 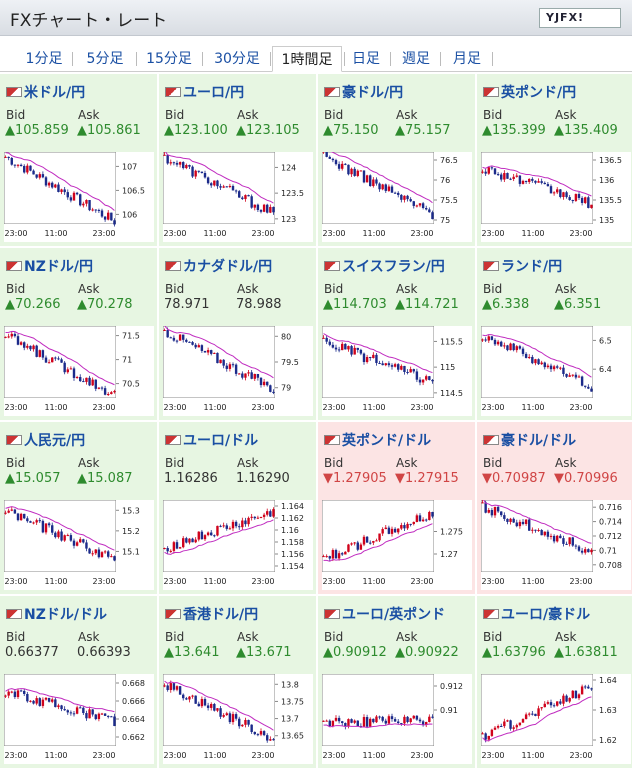 I want to click on pair-label: ランド/円, so click(x=532, y=267).